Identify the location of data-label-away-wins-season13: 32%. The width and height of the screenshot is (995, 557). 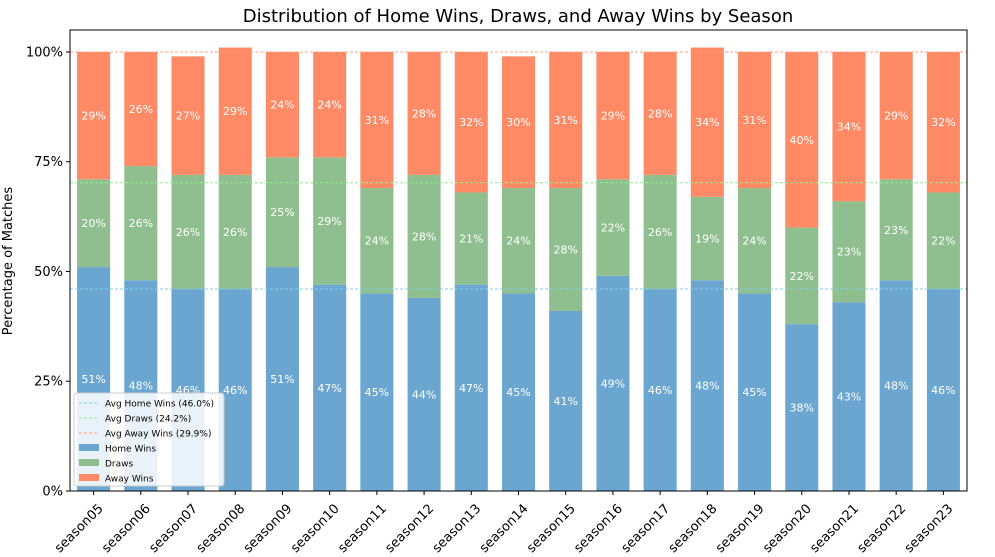
(471, 122).